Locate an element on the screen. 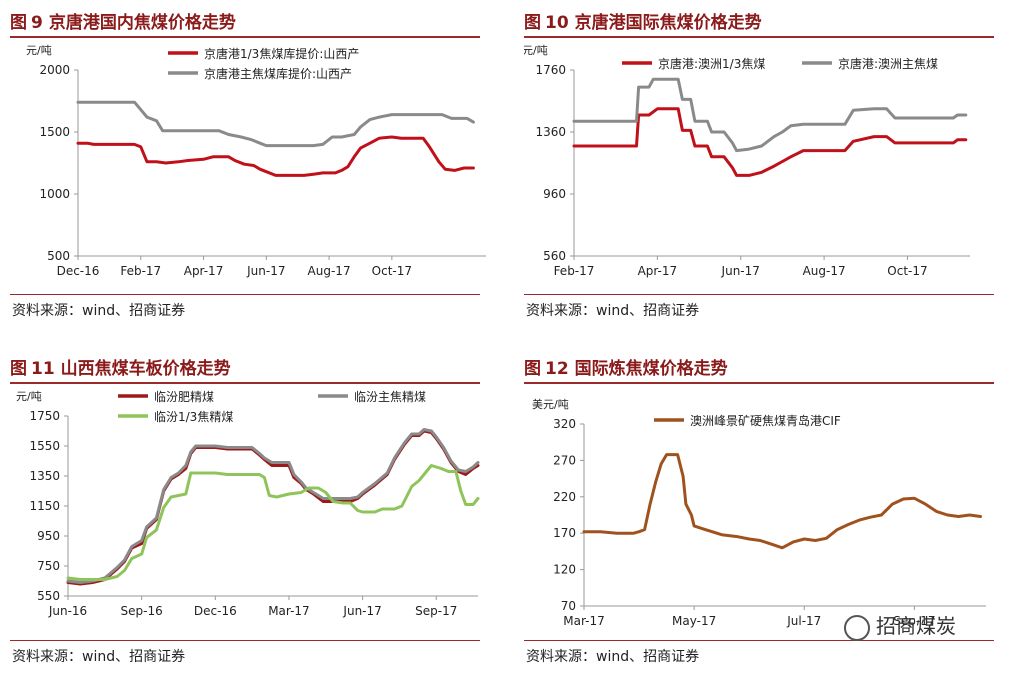 The image size is (1009, 680). y-tick-label: 120 is located at coordinates (564, 570).